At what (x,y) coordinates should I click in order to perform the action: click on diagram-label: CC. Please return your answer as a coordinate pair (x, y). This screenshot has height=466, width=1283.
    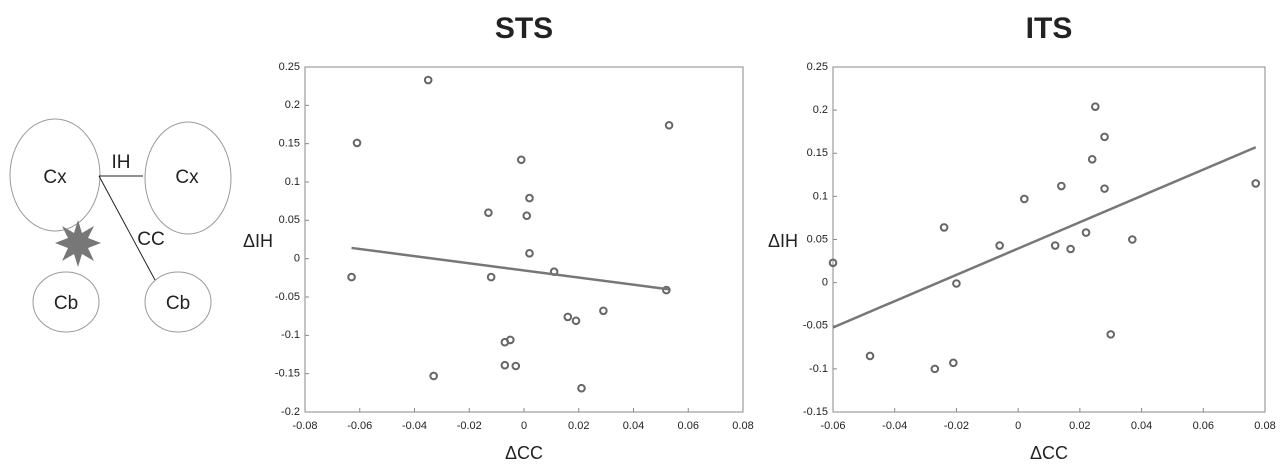
    Looking at the image, I should click on (150, 239).